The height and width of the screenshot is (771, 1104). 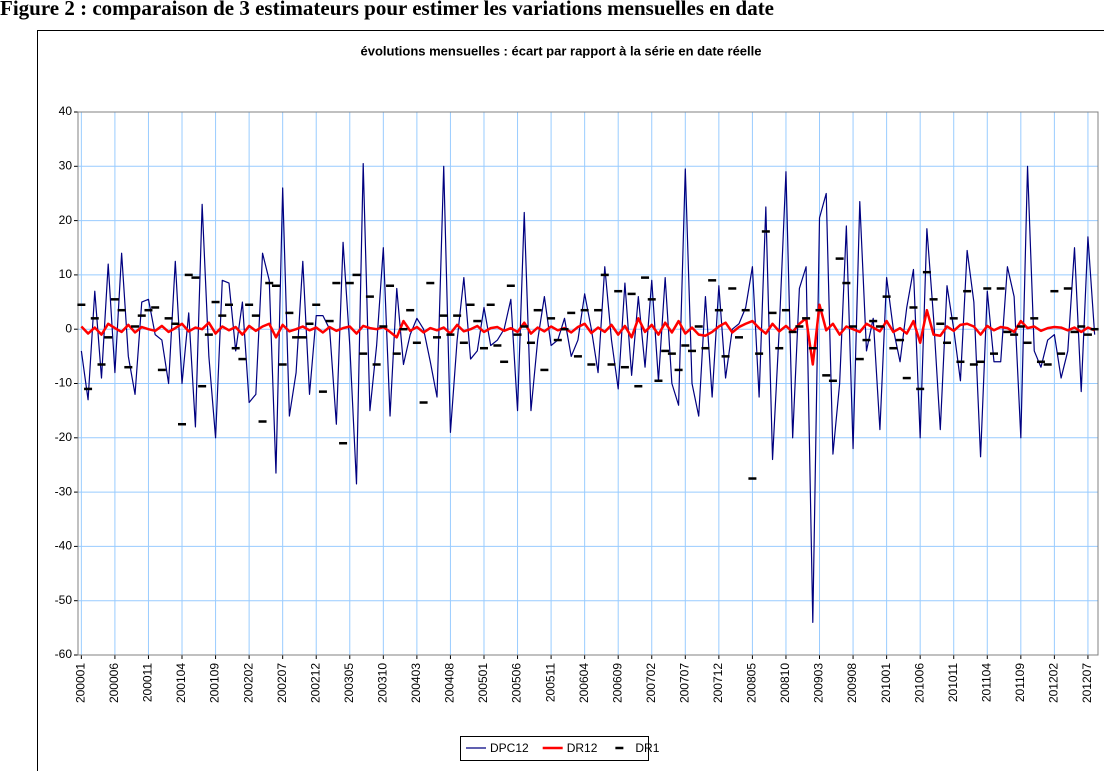 I want to click on y-tick-label: 10, so click(x=66, y=274).